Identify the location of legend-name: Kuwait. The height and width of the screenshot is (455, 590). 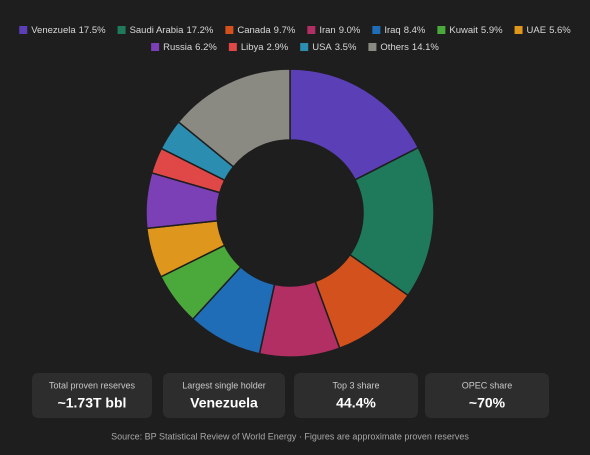
(463, 30).